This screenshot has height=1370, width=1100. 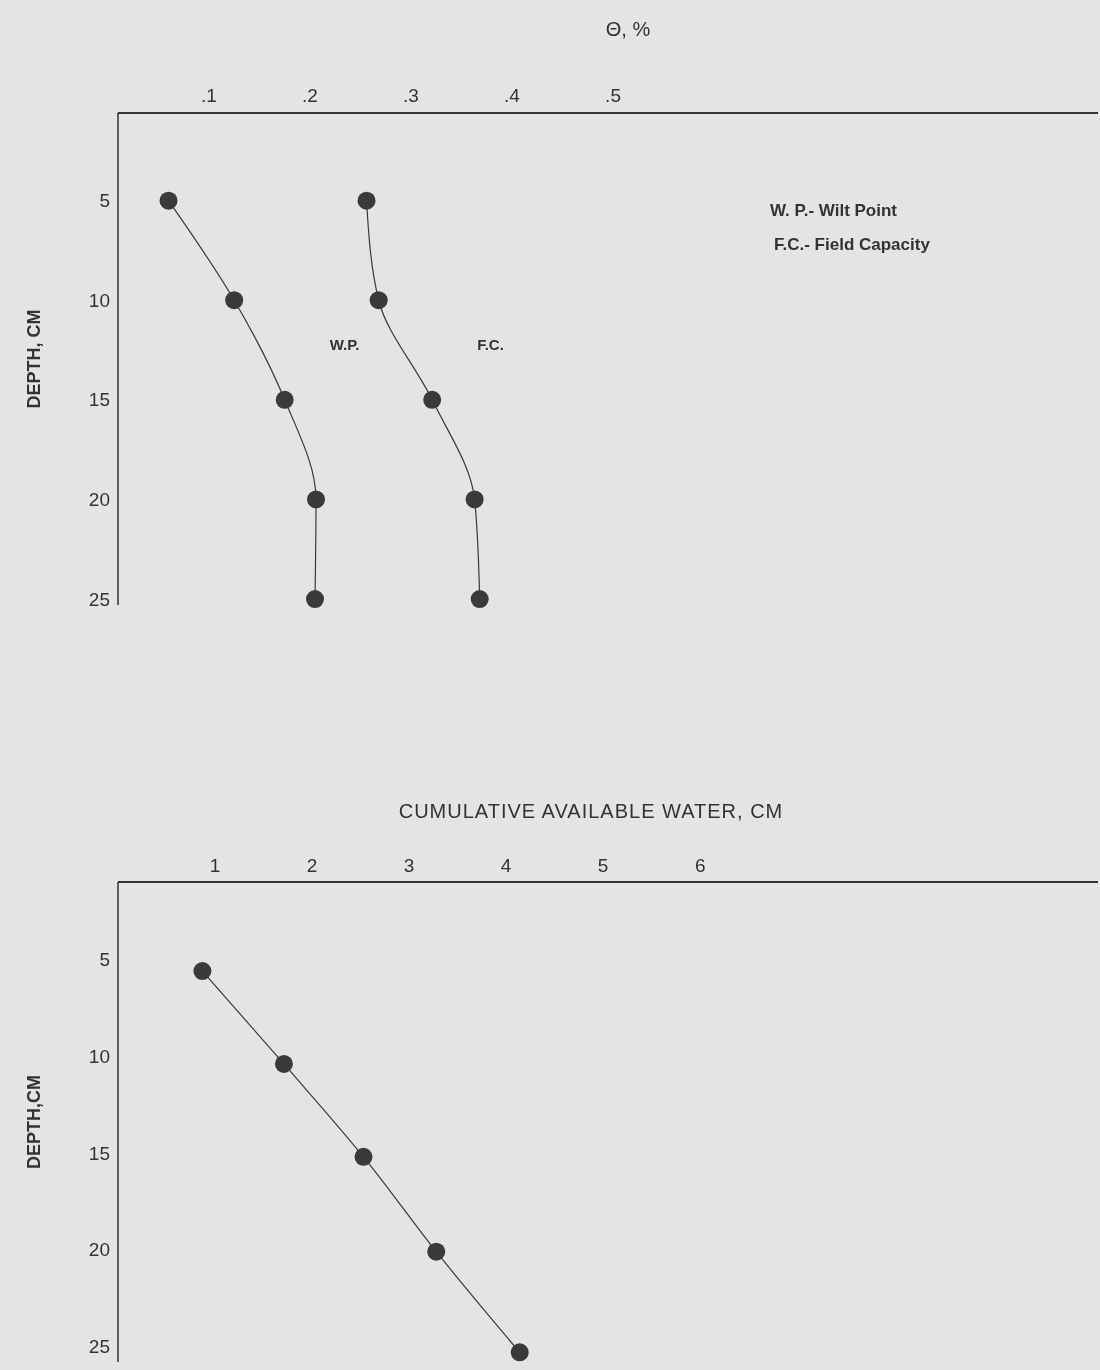 What do you see at coordinates (312, 865) in the screenshot?
I see `x-tick-label: 2` at bounding box center [312, 865].